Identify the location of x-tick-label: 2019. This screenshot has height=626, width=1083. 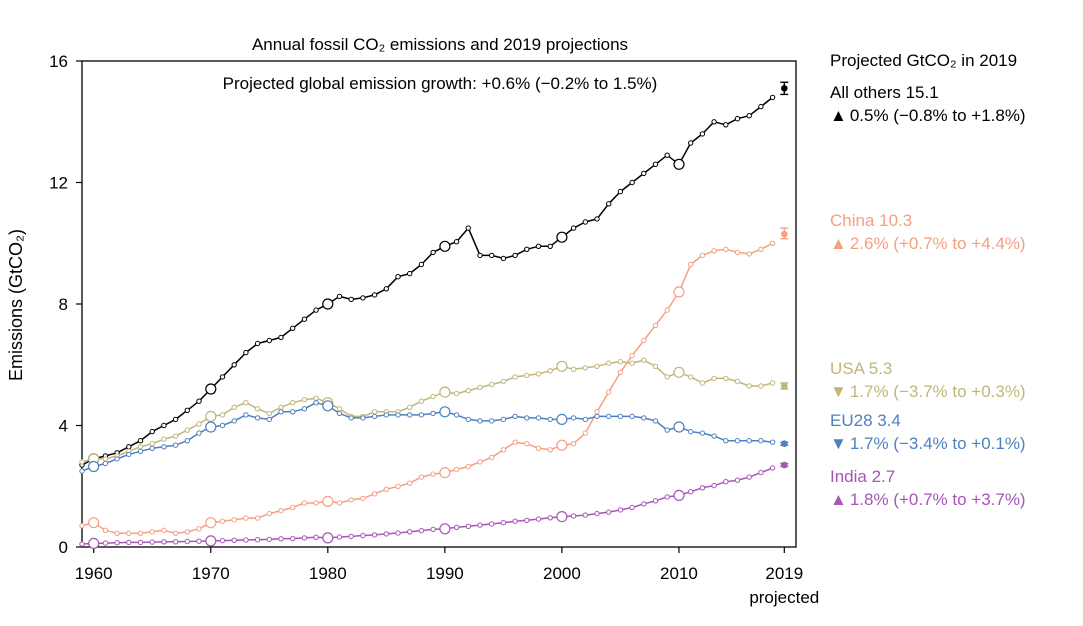
(784, 573).